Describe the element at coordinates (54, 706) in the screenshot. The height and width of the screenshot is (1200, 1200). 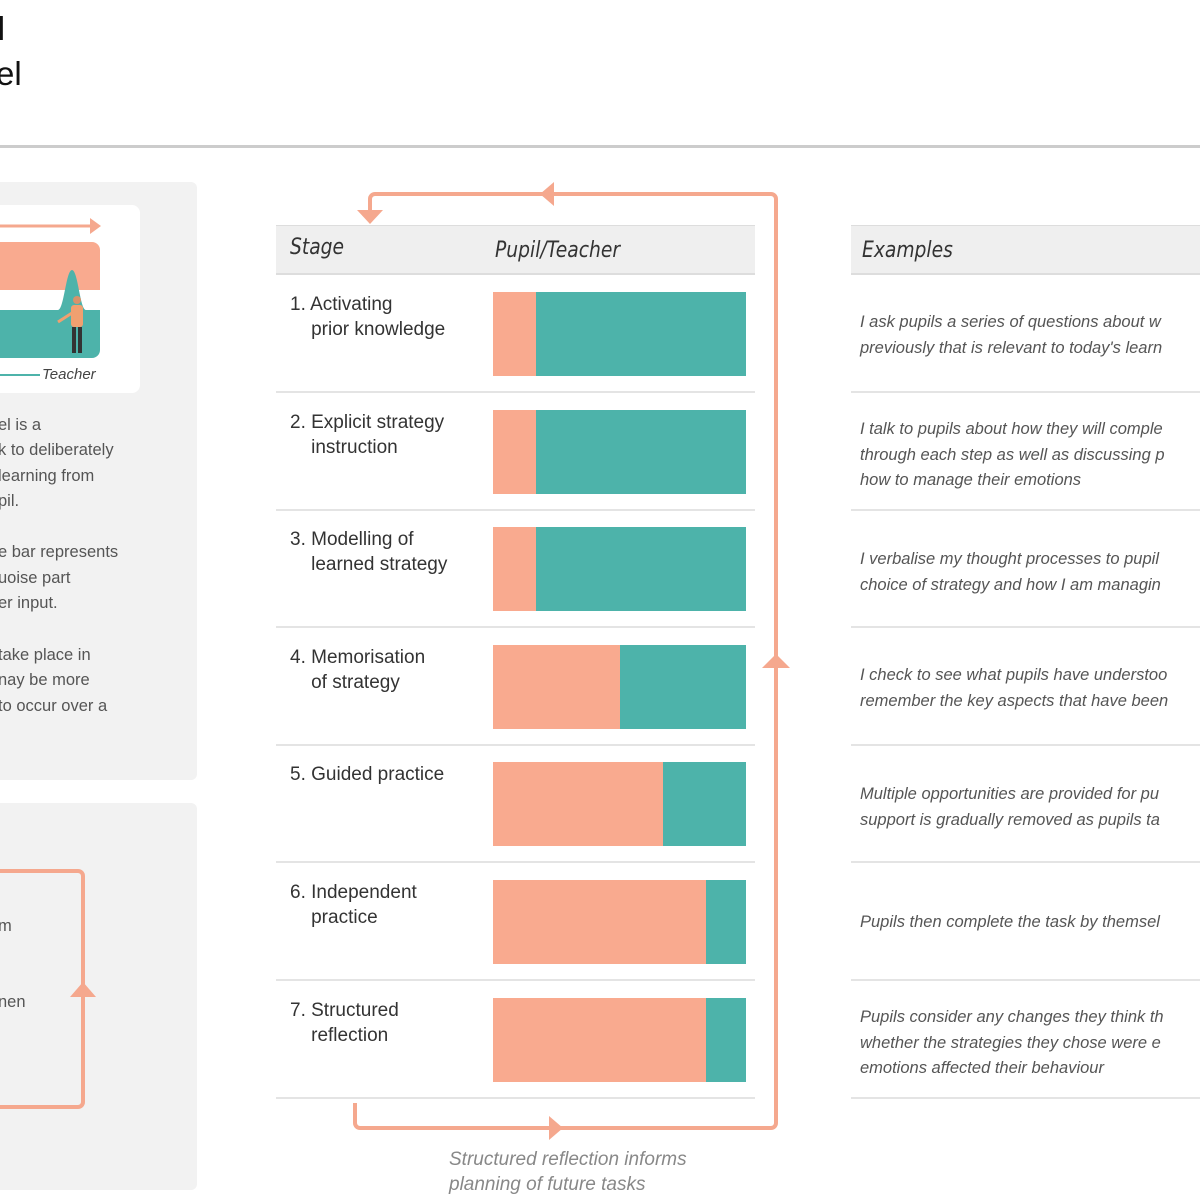
I see `intro-text: to occur over a` at that location.